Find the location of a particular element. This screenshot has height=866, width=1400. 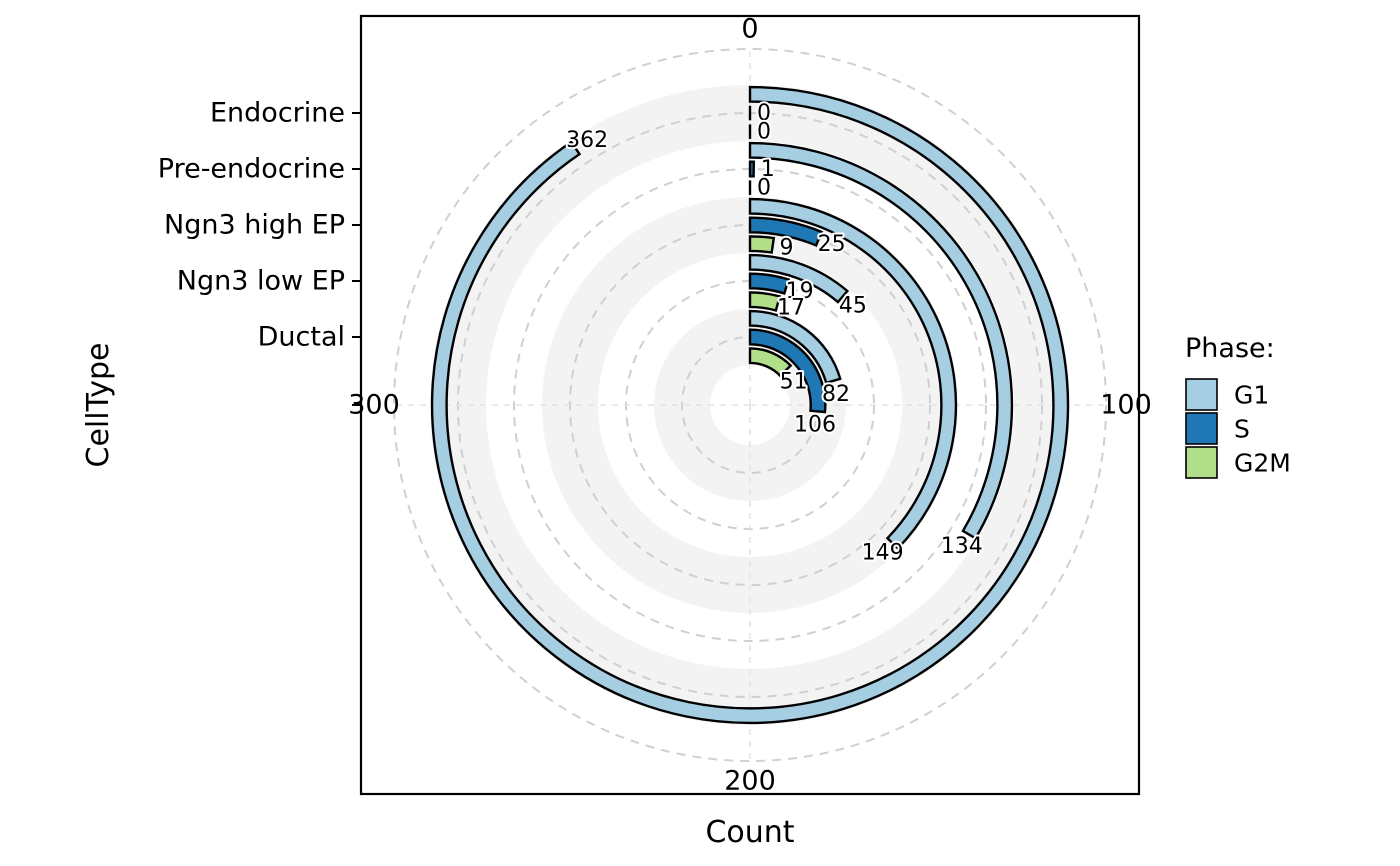

bar-g2m-ngn3-high-ep is located at coordinates (762, 244).